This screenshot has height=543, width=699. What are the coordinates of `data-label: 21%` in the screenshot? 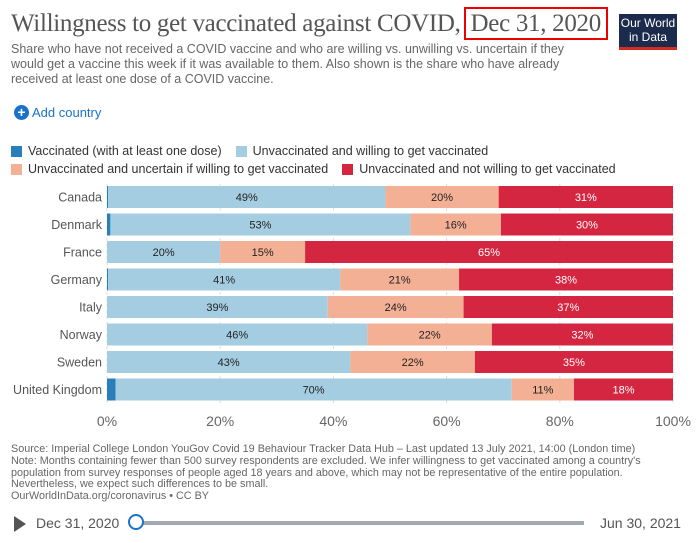 It's located at (400, 281).